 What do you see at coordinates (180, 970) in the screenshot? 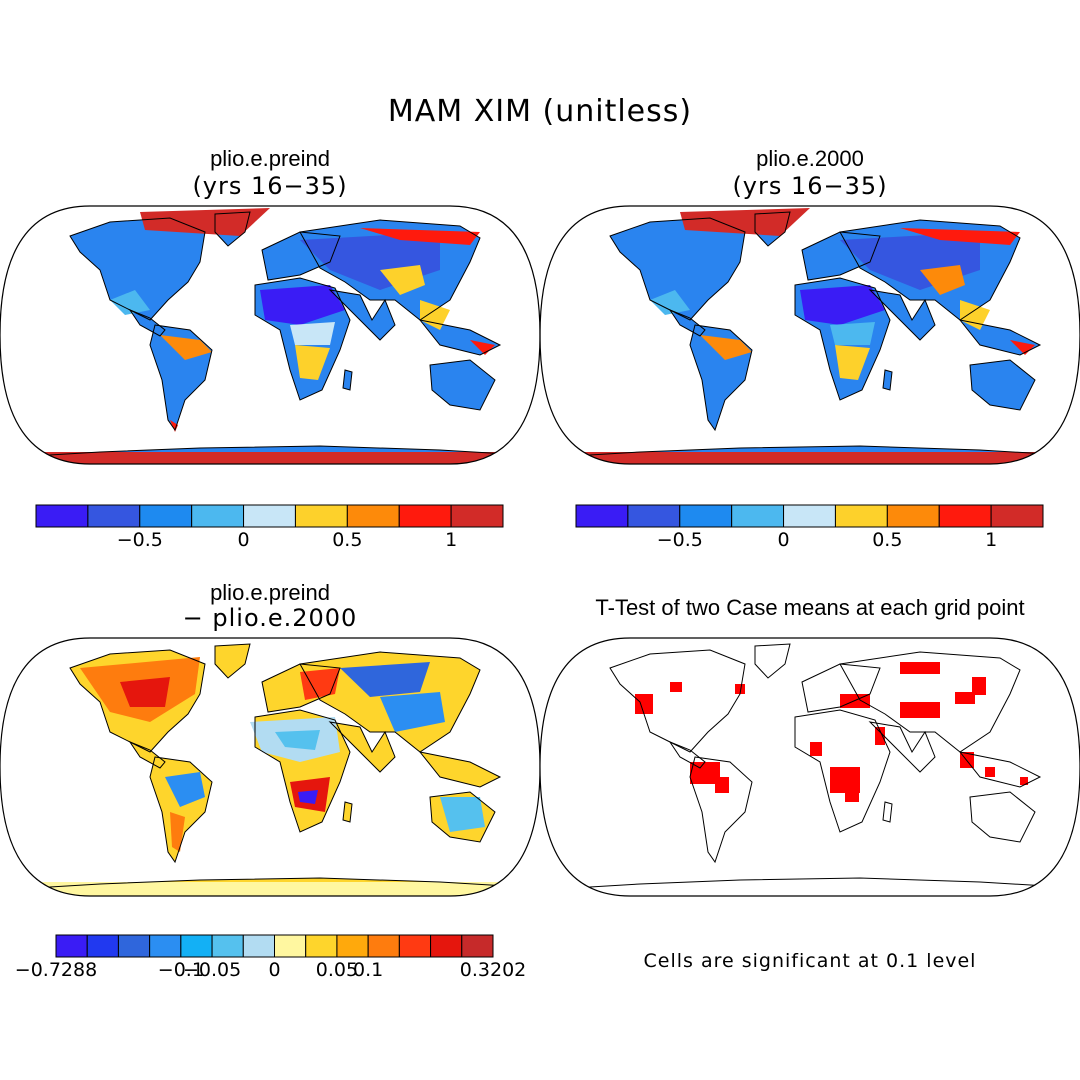
I see `colorbar-difference-tick-label: −0.1` at bounding box center [180, 970].